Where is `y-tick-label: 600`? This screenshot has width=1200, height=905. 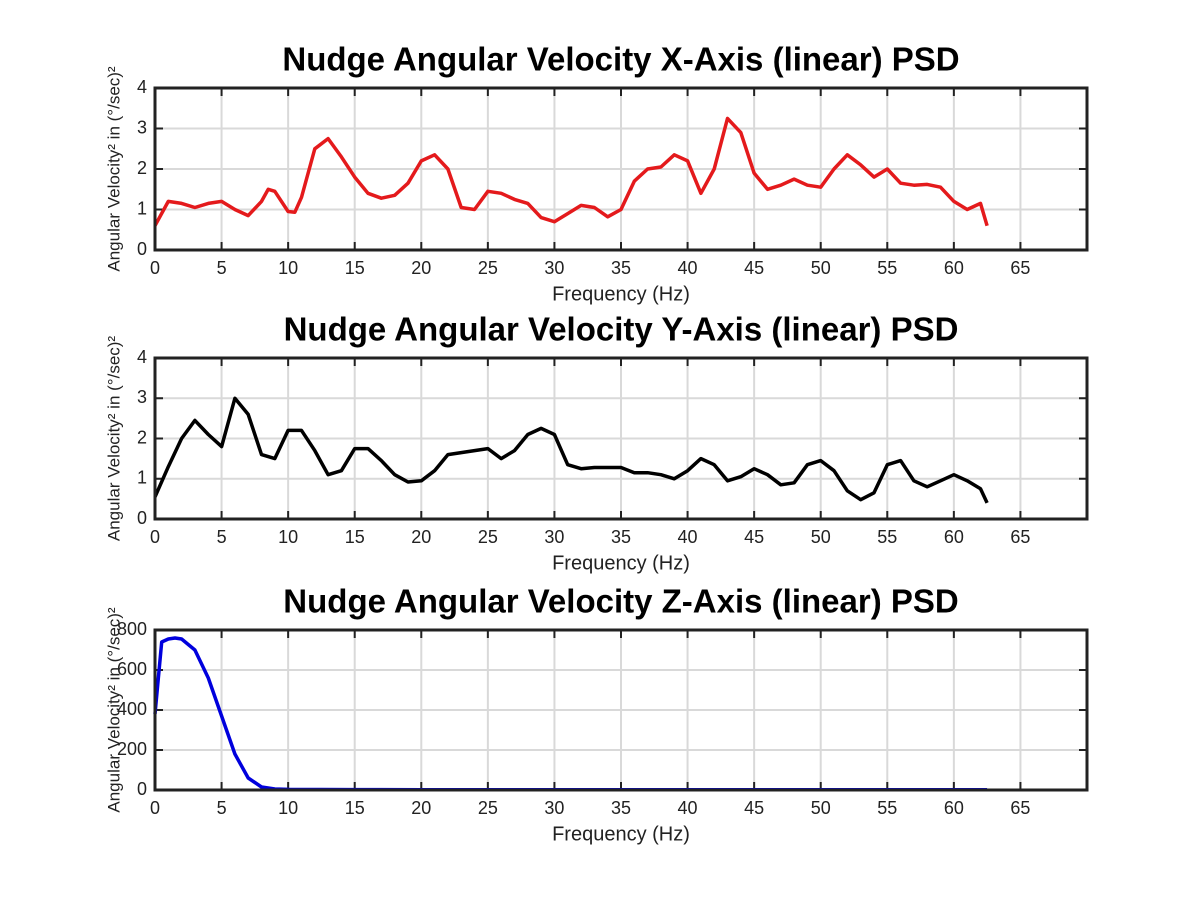
y-tick-label: 600 is located at coordinates (132, 669).